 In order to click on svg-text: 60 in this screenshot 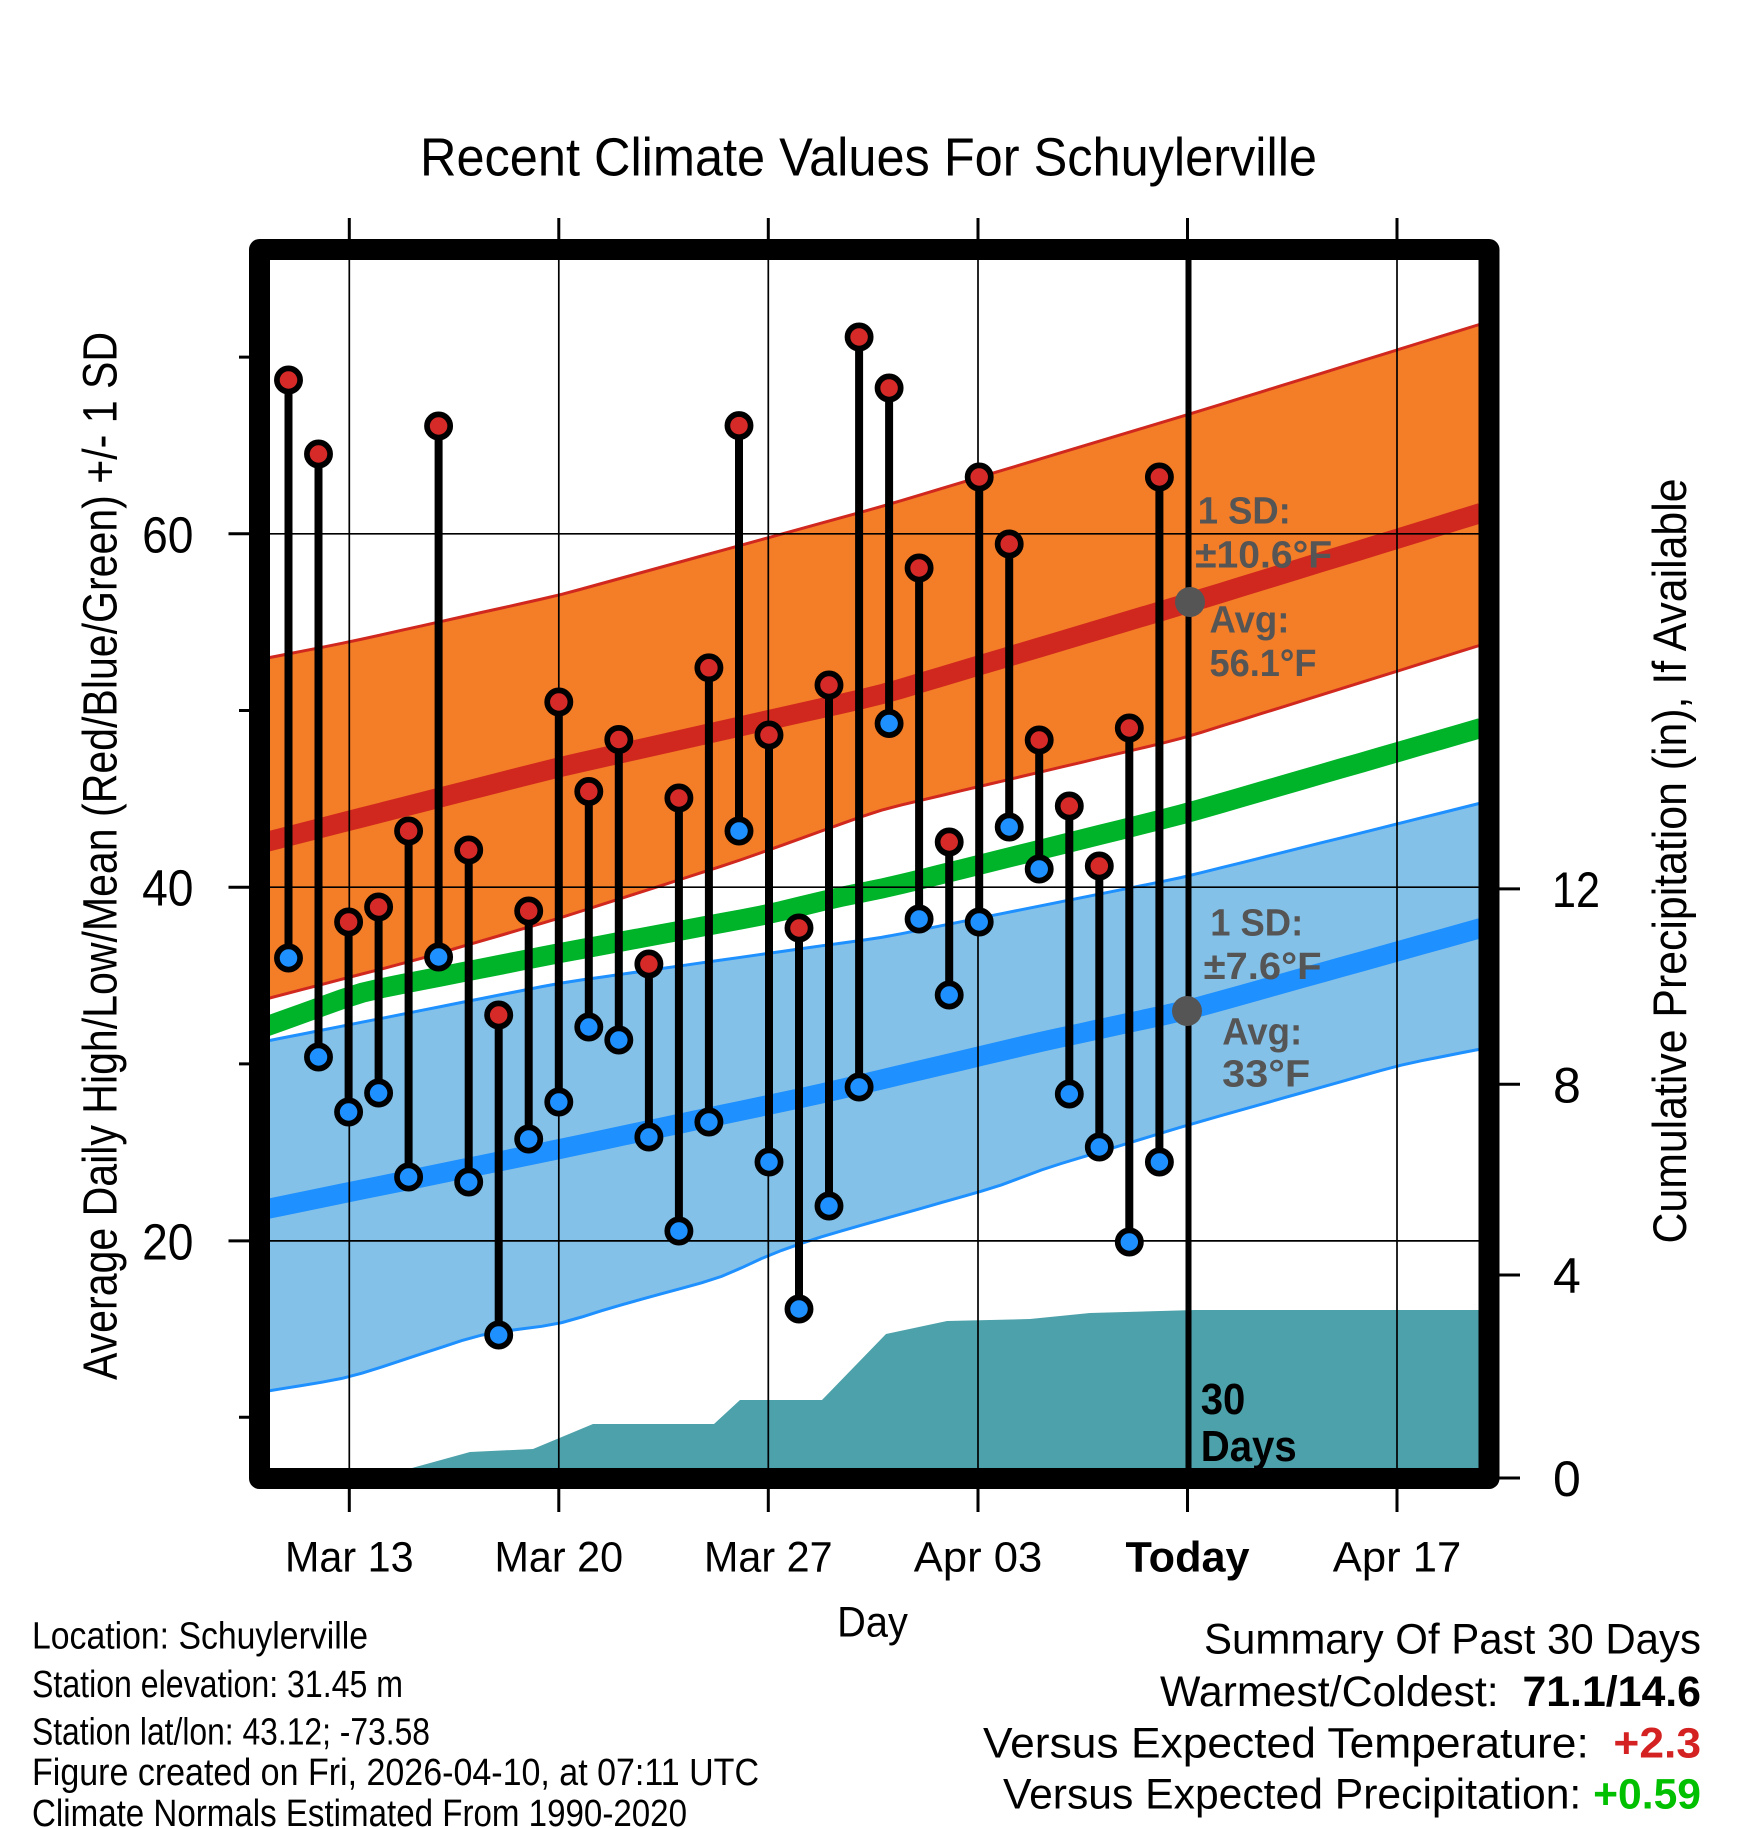, I will do `click(167, 534)`.